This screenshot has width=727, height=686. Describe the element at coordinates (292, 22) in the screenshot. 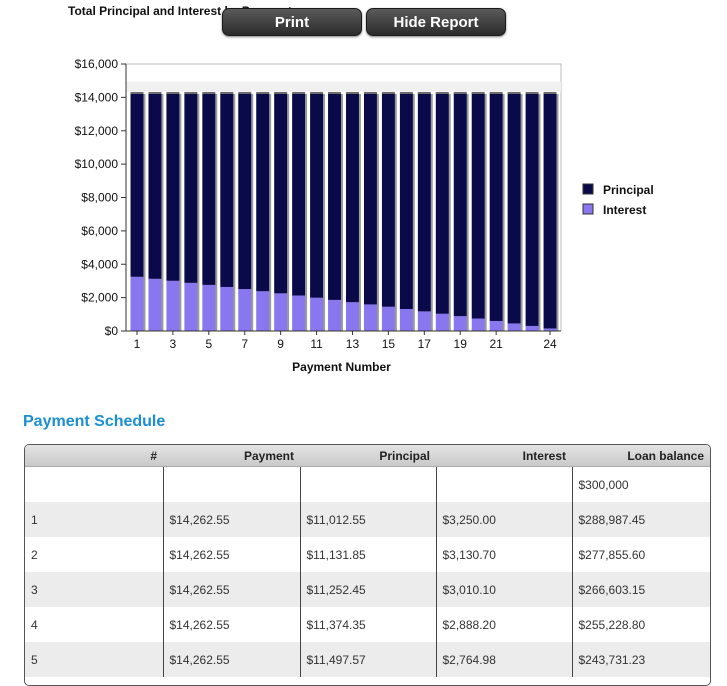

I see `print-button: Print` at that location.